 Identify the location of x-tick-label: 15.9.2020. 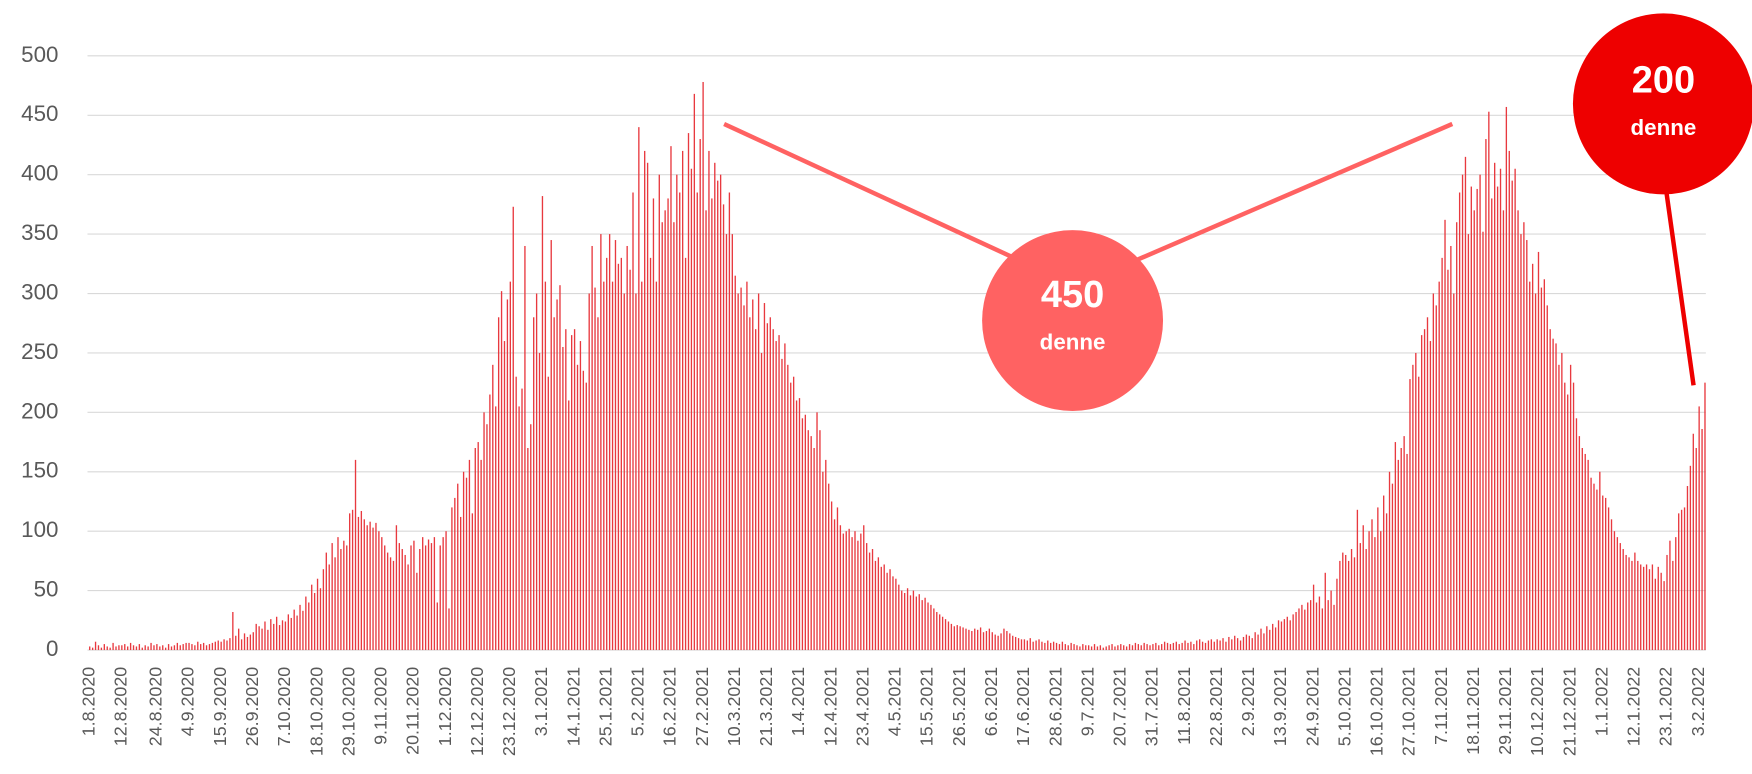
(220, 707).